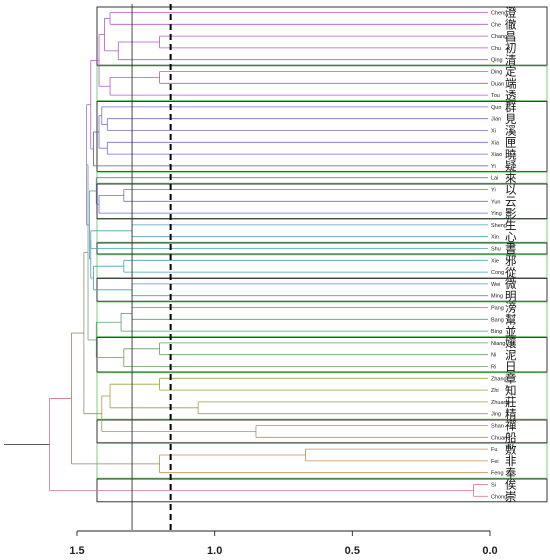 The height and width of the screenshot is (560, 550). Describe the element at coordinates (511, 390) in the screenshot. I see `leaf-character-label: 知` at that location.